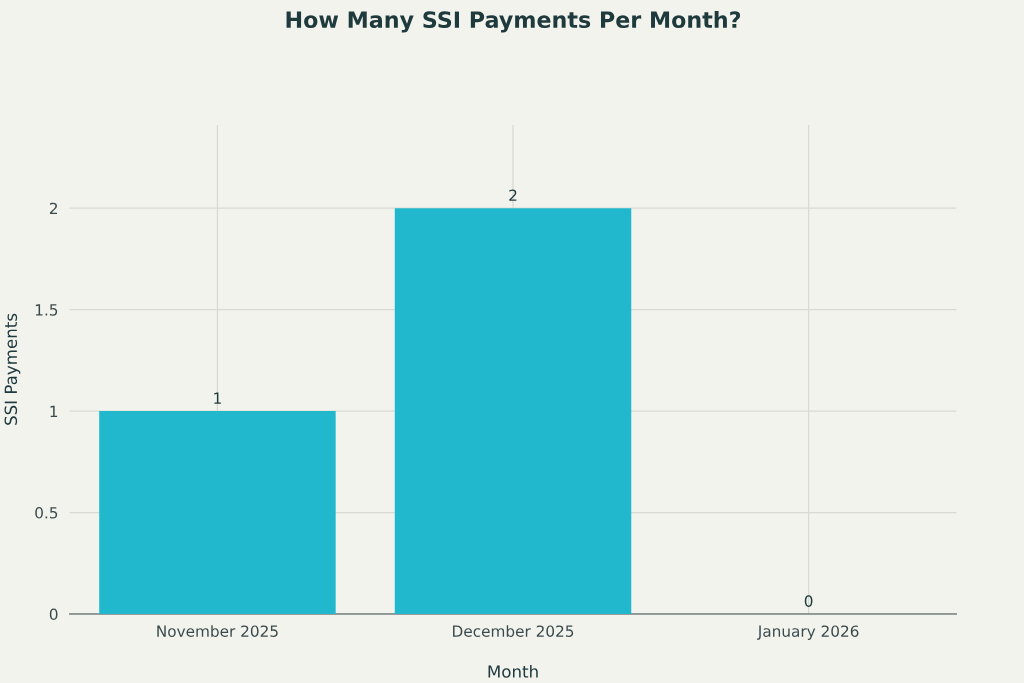  Describe the element at coordinates (217, 631) in the screenshot. I see `x-tick-label: November 2025` at that location.